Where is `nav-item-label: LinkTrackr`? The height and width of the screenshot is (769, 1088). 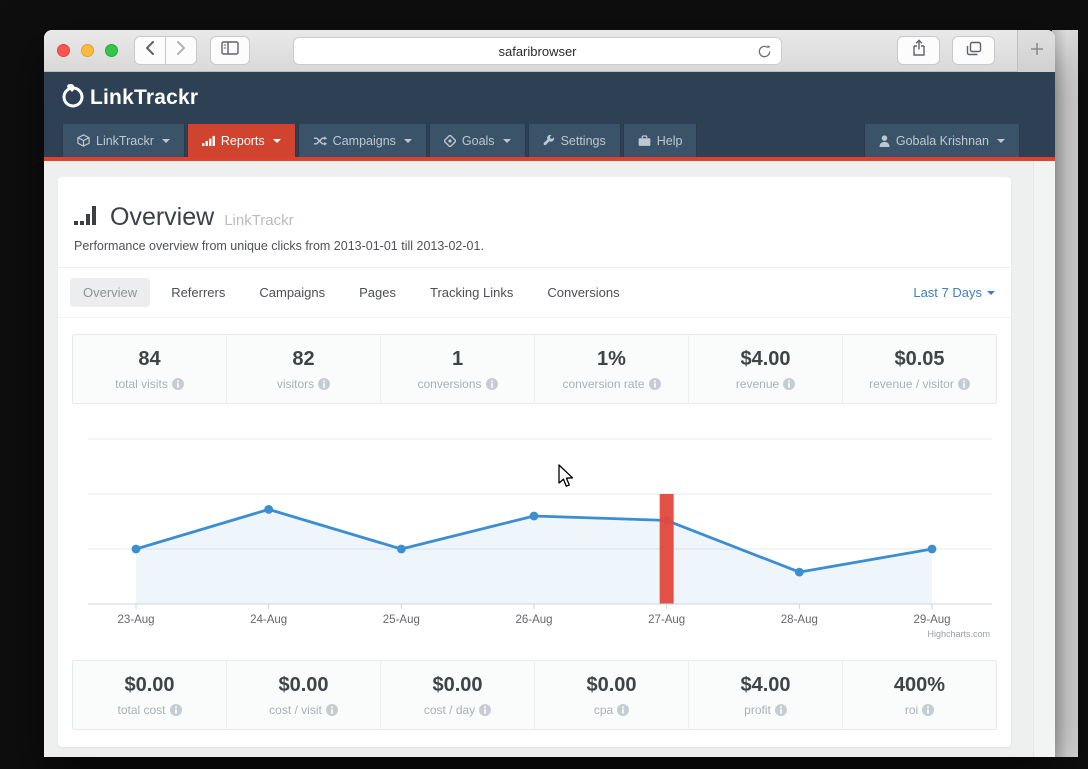
nav-item-label: LinkTrackr is located at coordinates (125, 140).